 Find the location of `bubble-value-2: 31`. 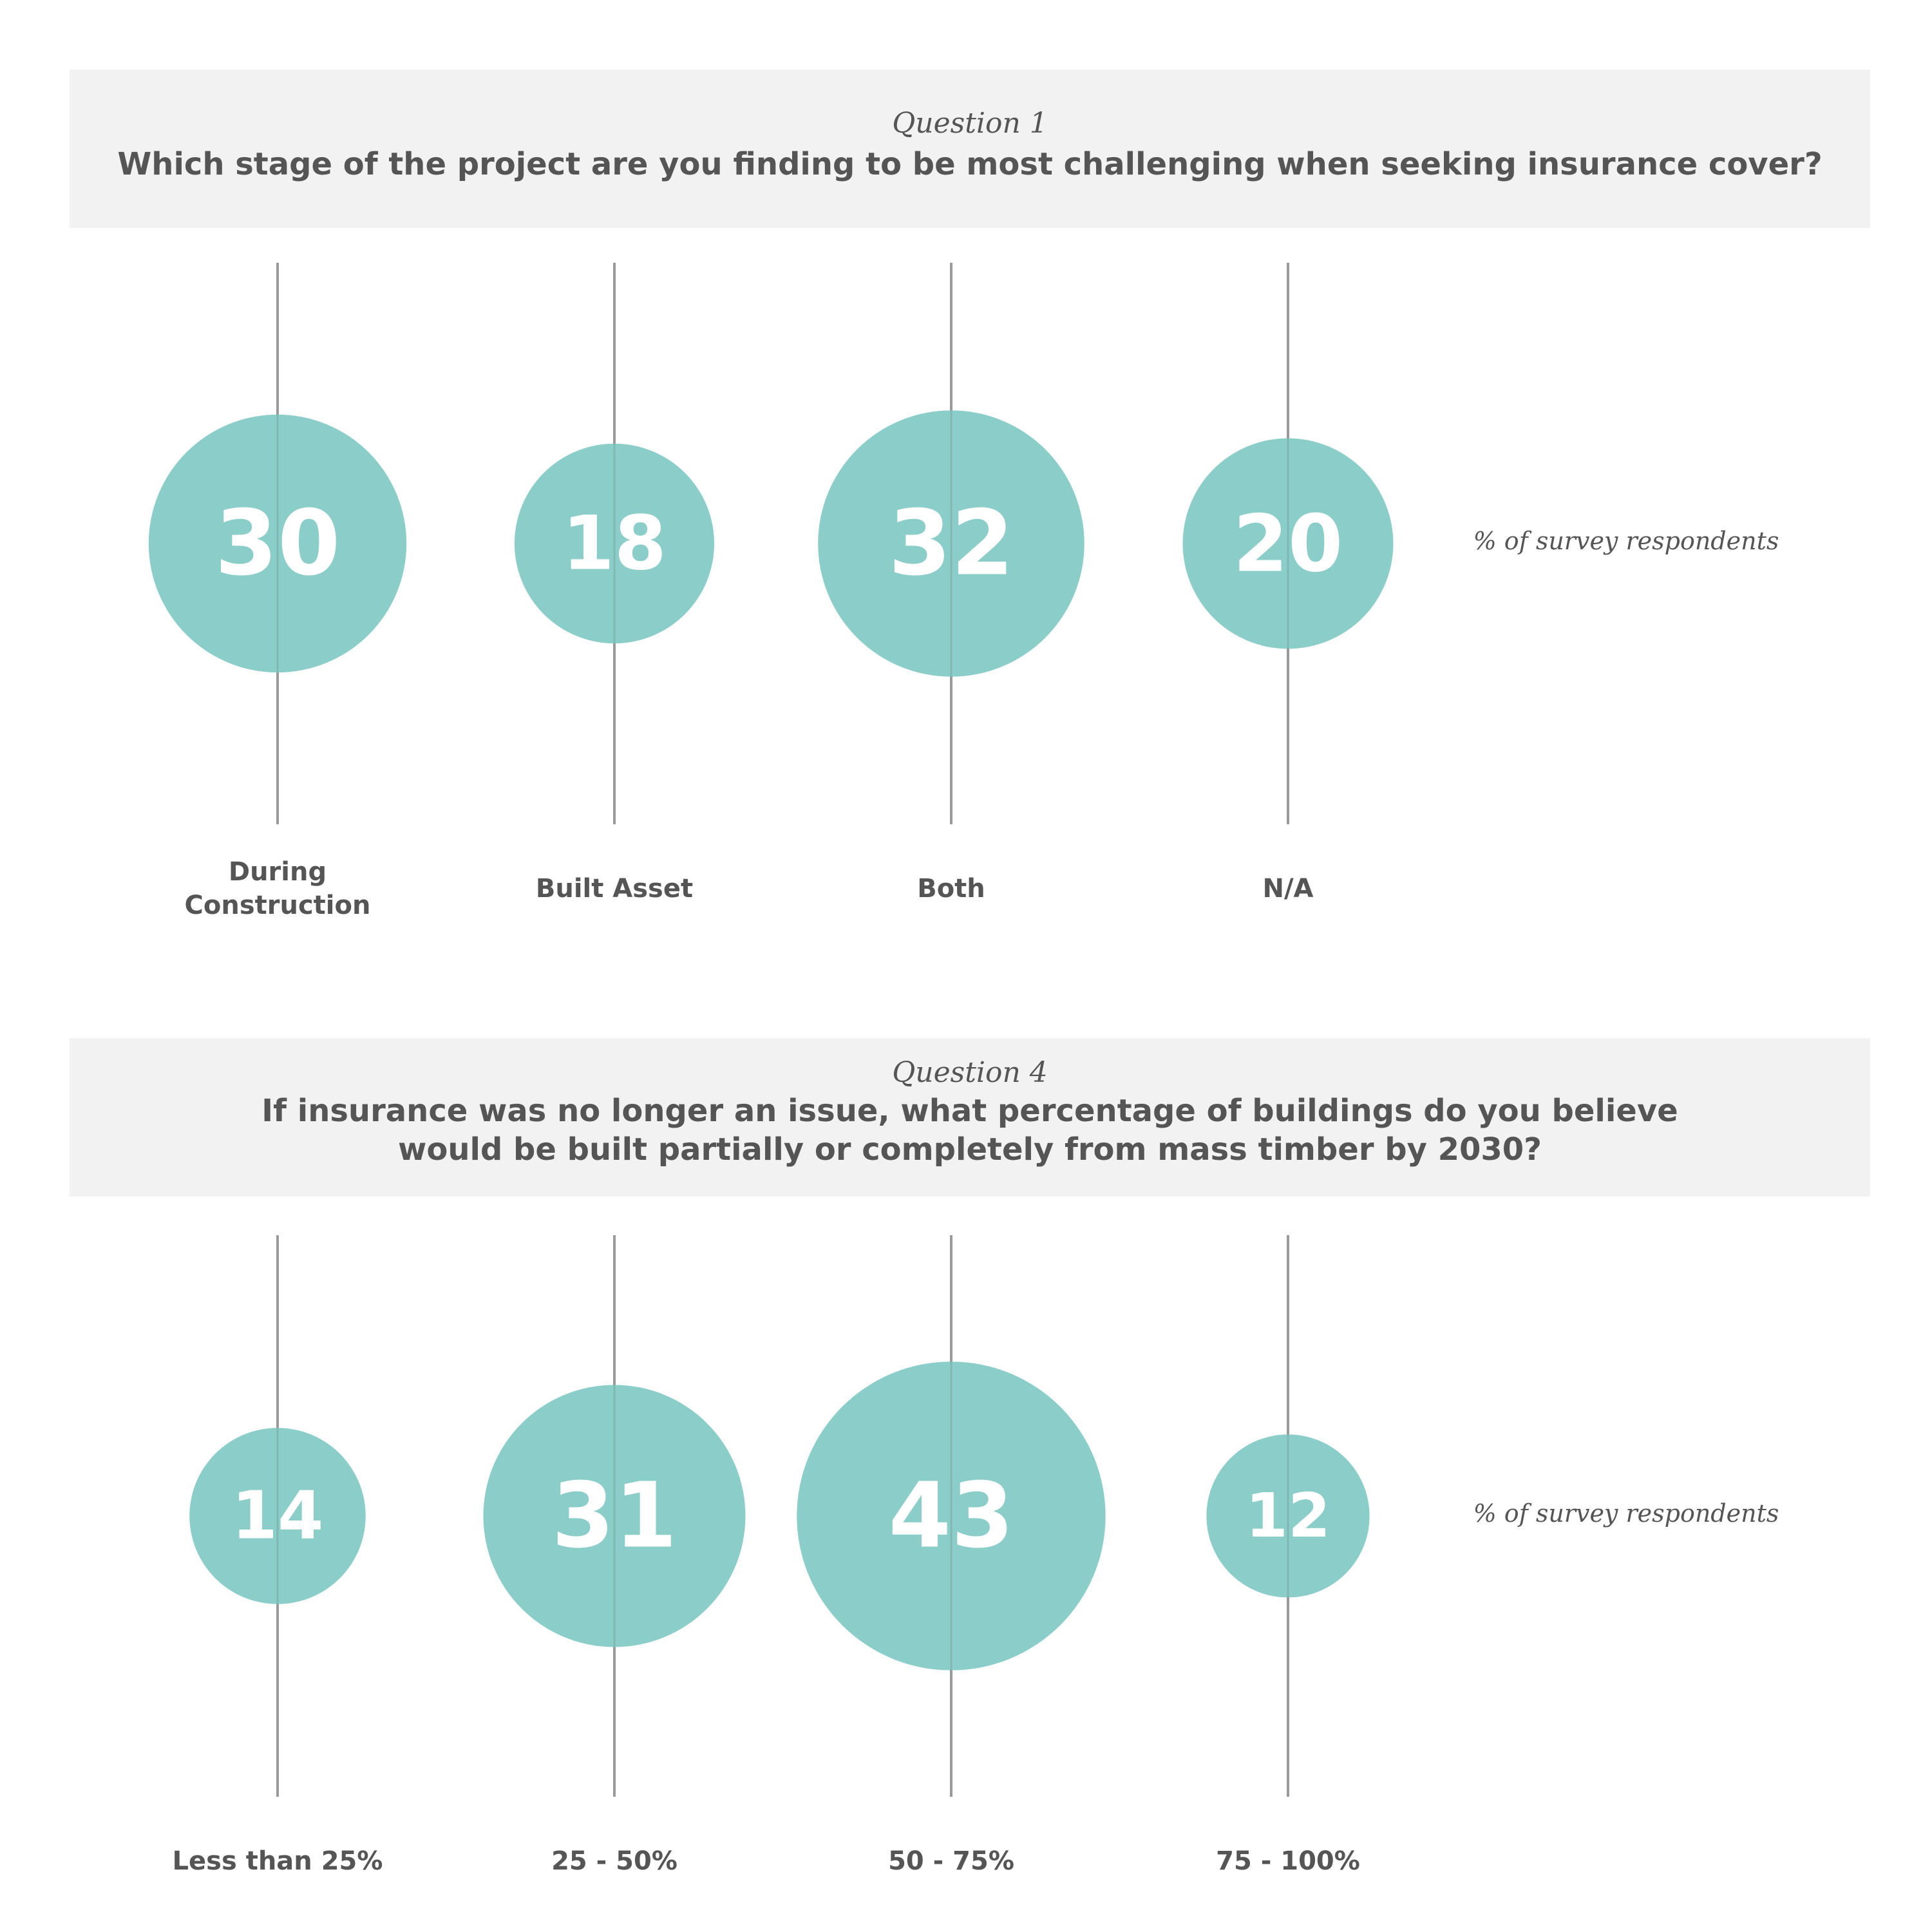

bubble-value-2: 31 is located at coordinates (614, 1516).